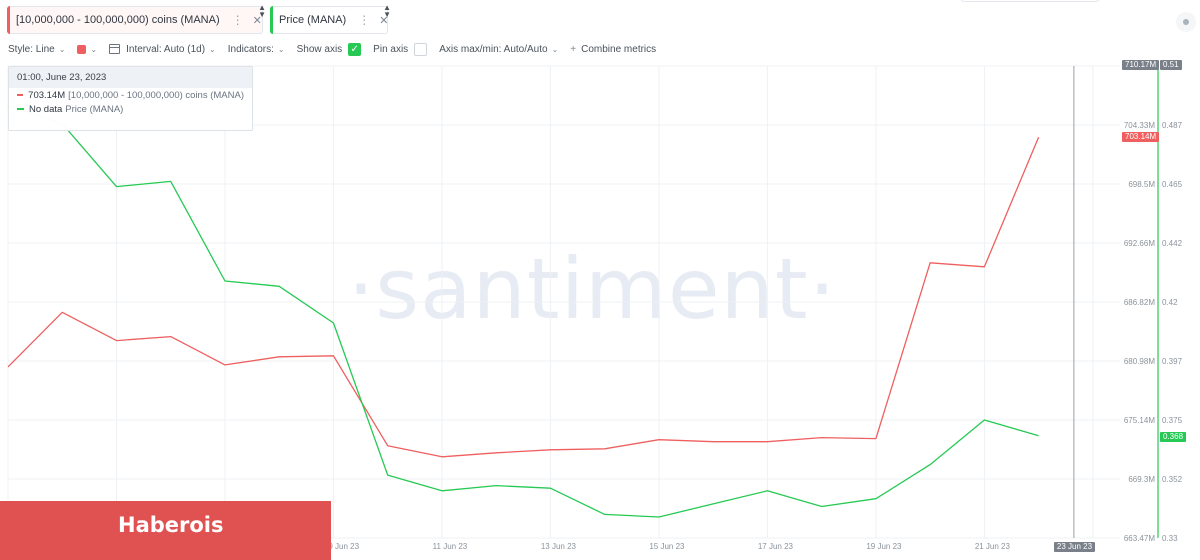  What do you see at coordinates (993, 546) in the screenshot?
I see `x-tick-label: 21 Jun 23` at bounding box center [993, 546].